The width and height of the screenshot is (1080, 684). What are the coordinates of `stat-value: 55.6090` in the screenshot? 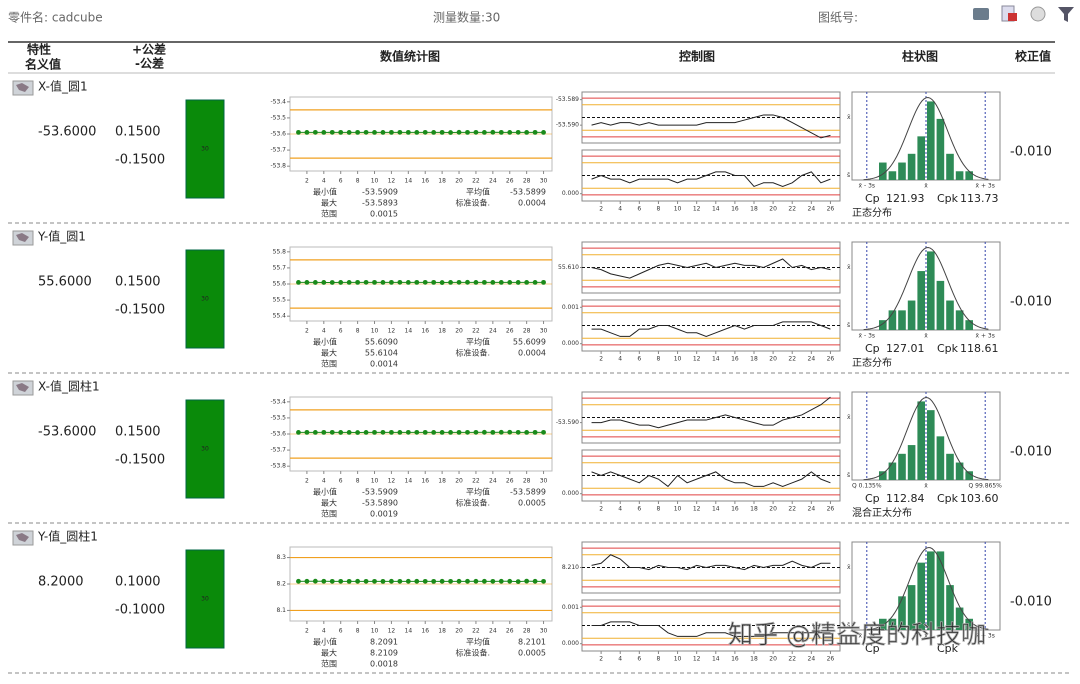 It's located at (381, 342).